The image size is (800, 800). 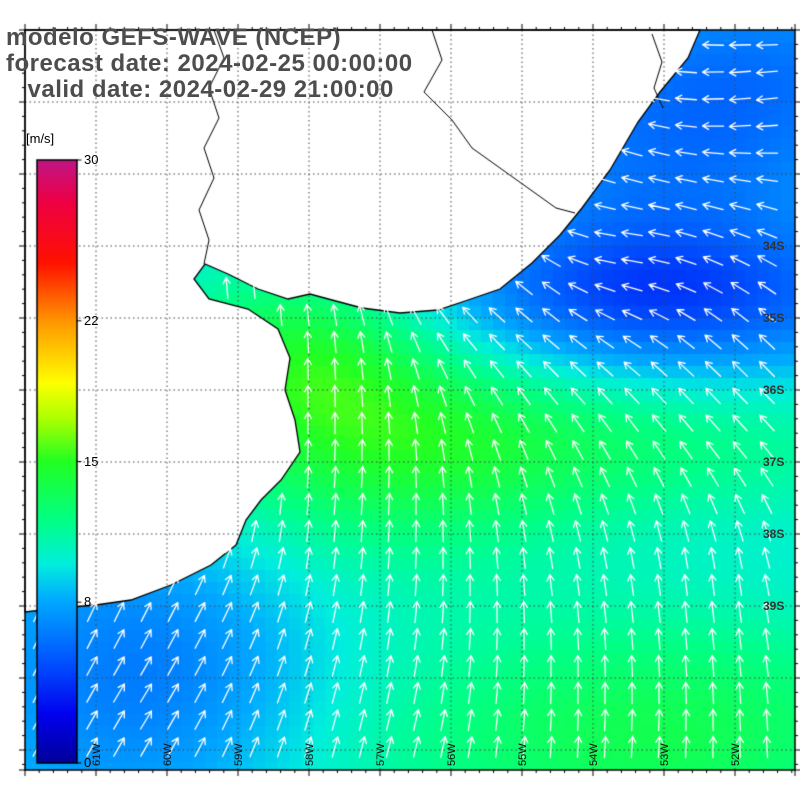 What do you see at coordinates (168, 754) in the screenshot?
I see `lon-label: 60W` at bounding box center [168, 754].